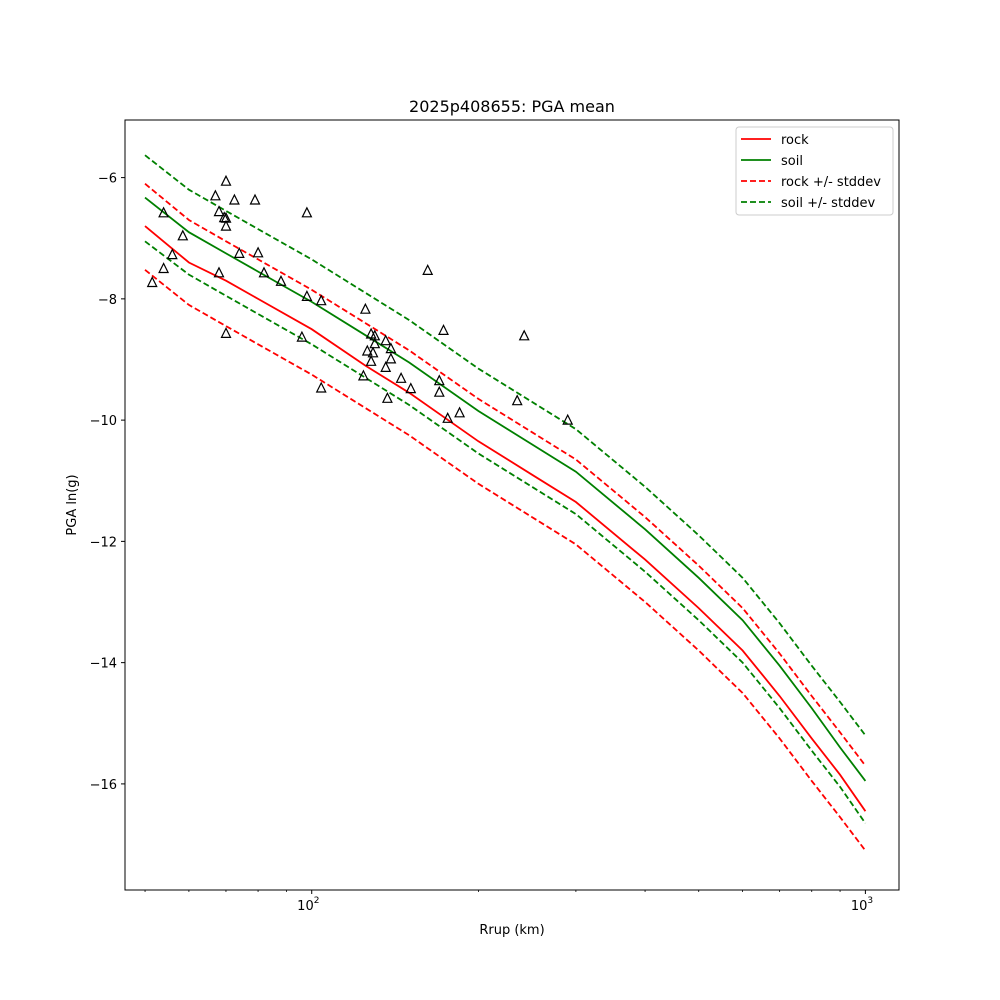 This screenshot has width=1000, height=1000. Describe the element at coordinates (103, 542) in the screenshot. I see `y-tick-label-2: −12` at that location.